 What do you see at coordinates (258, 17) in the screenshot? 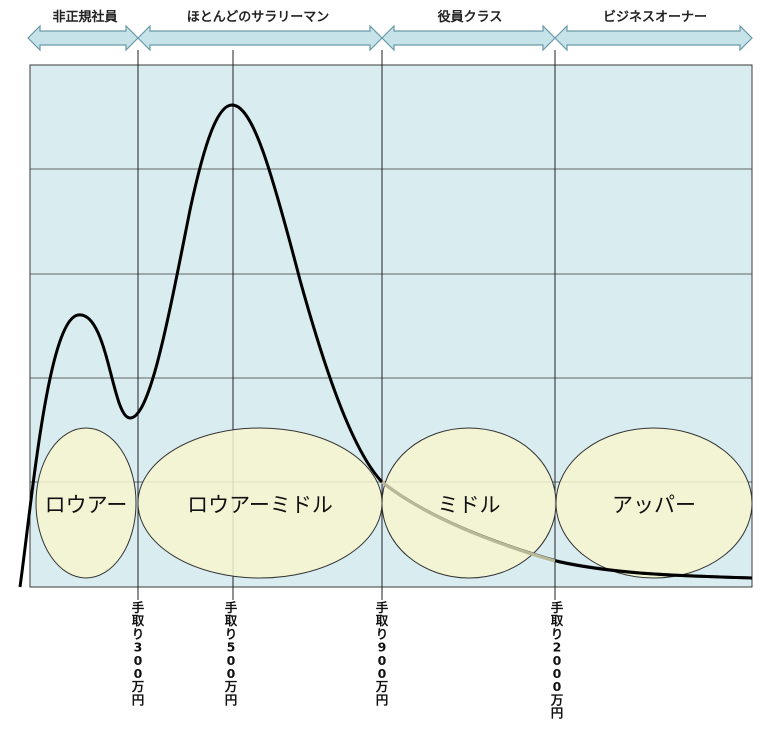
I see `band-label-salaryman: ほとんどのサラリーマン` at bounding box center [258, 17].